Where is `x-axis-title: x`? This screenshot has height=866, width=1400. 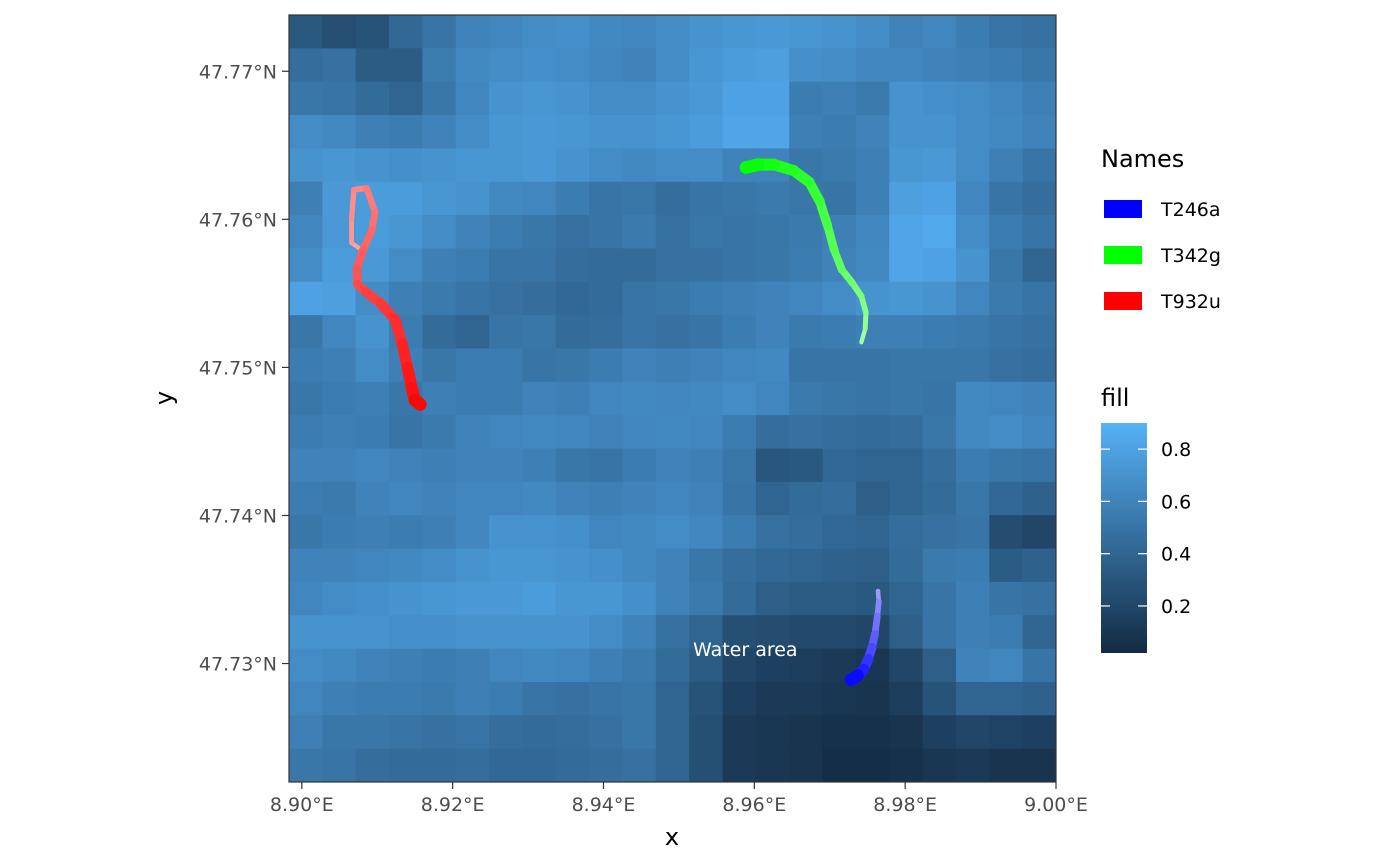
x-axis-title: x is located at coordinates (672, 837).